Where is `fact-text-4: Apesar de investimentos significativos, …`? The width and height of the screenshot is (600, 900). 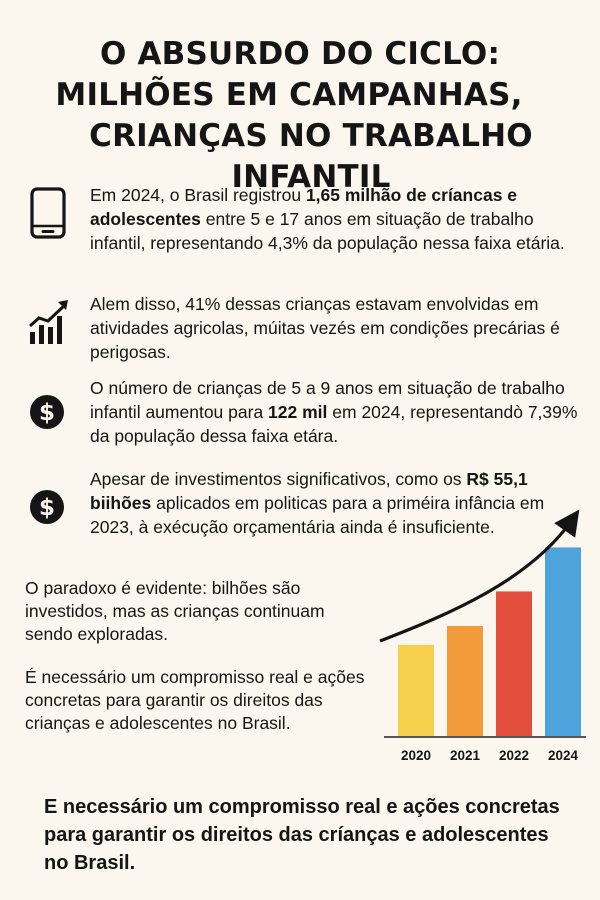 fact-text-4: Apesar de investimentos significativos, … is located at coordinates (335, 503).